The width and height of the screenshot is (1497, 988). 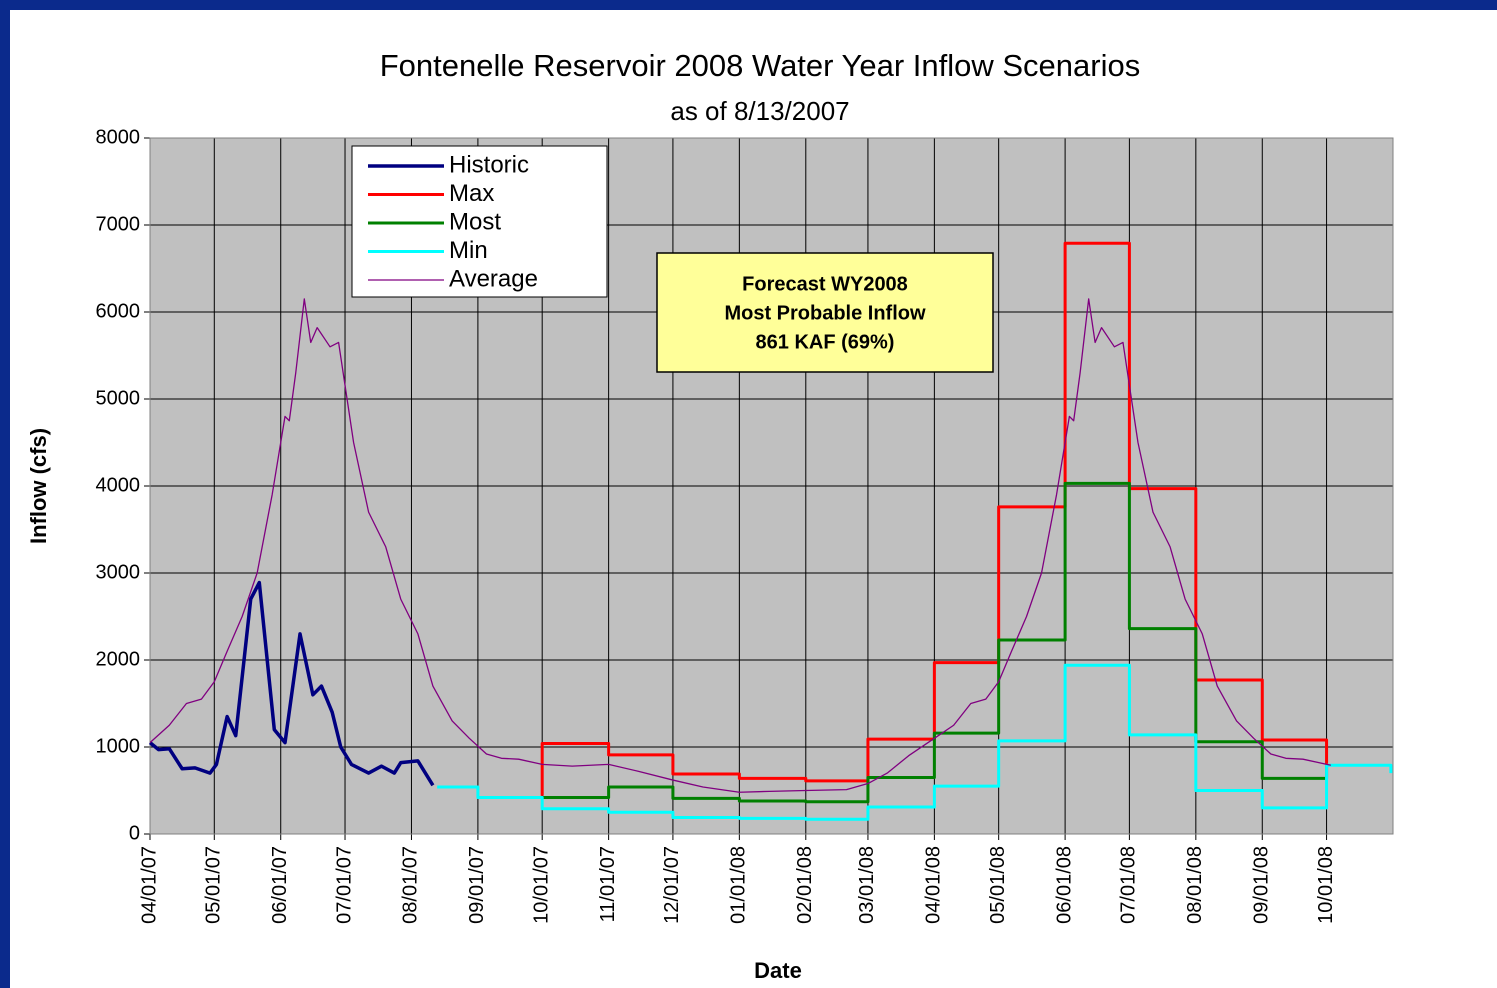 I want to click on x-tick-label: 02/01/08, so click(x=805, y=885).